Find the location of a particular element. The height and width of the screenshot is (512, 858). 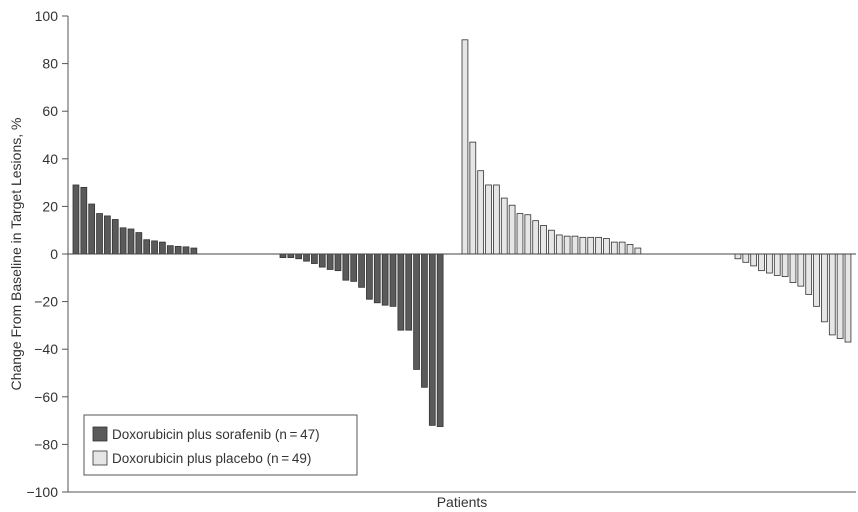

y-tick-label: 100 is located at coordinates (47, 16).